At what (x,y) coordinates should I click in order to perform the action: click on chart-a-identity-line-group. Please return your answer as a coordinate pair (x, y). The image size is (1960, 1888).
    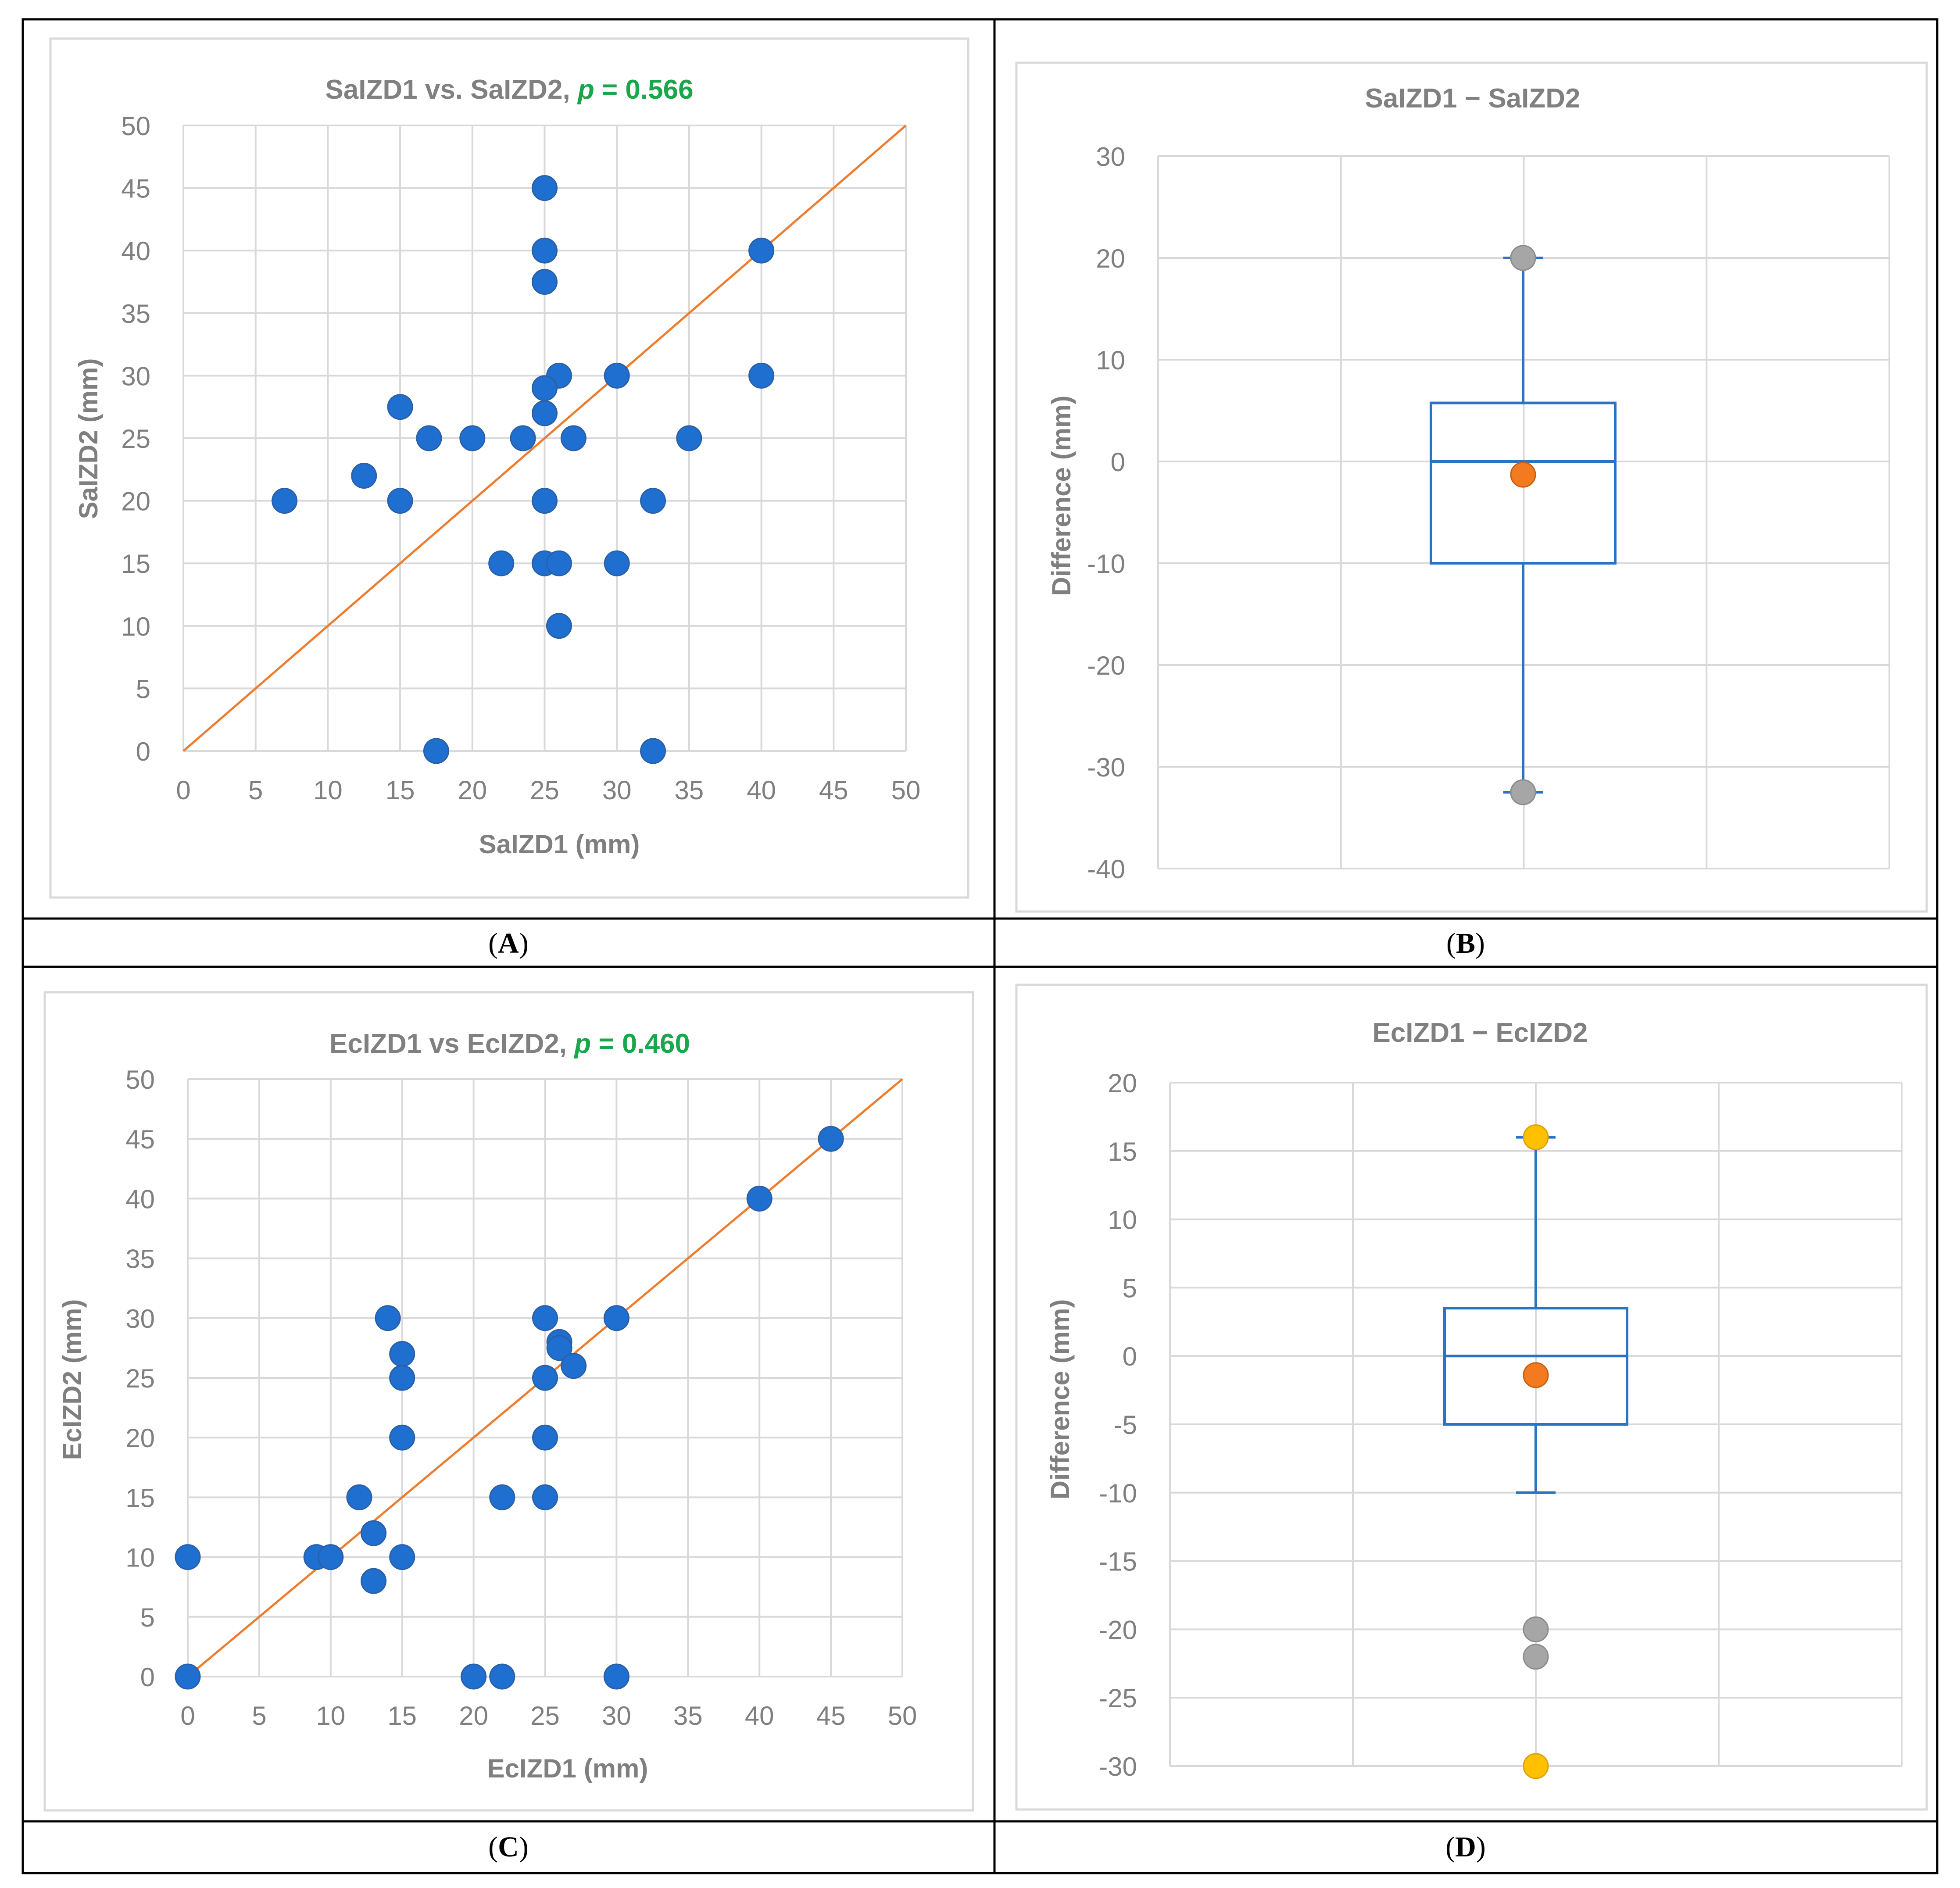
    Looking at the image, I should click on (544, 439).